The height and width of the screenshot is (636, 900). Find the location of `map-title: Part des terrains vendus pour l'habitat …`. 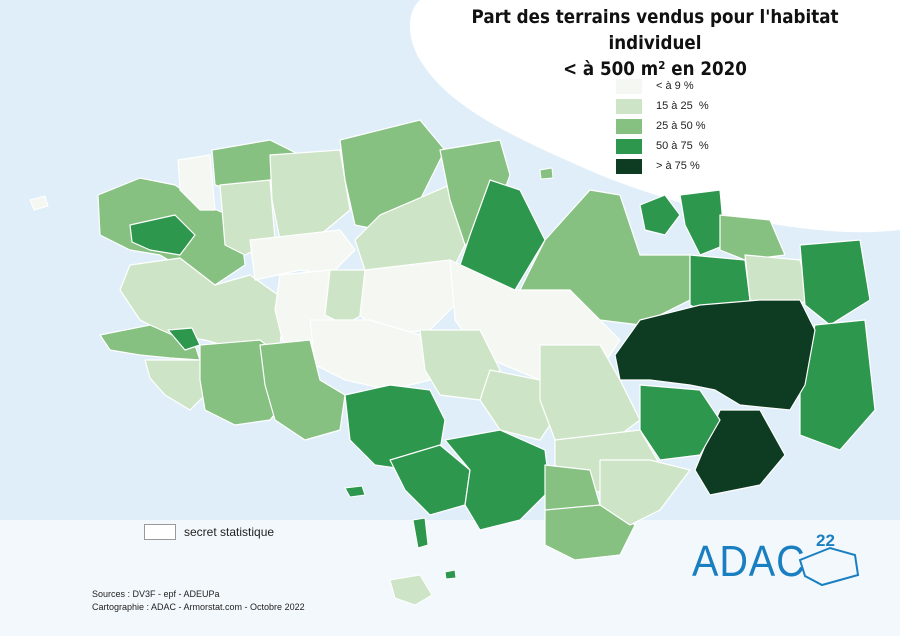

map-title: Part des terrains vendus pour l'habitat … is located at coordinates (655, 43).